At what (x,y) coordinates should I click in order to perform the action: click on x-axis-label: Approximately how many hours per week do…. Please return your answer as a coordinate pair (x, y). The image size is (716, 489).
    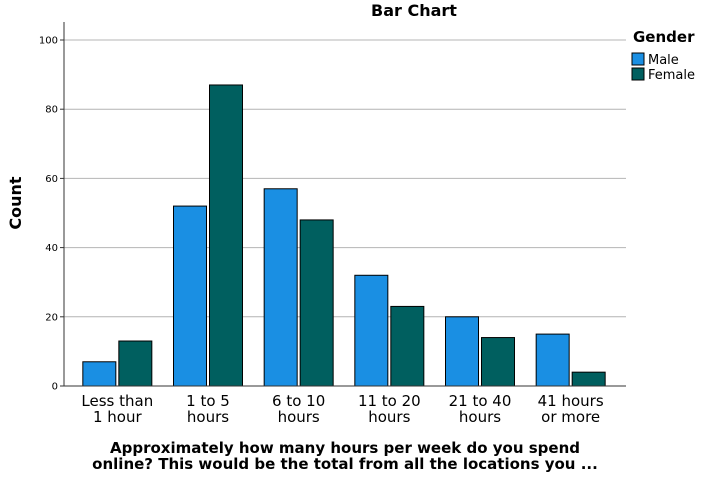
    Looking at the image, I should click on (345, 456).